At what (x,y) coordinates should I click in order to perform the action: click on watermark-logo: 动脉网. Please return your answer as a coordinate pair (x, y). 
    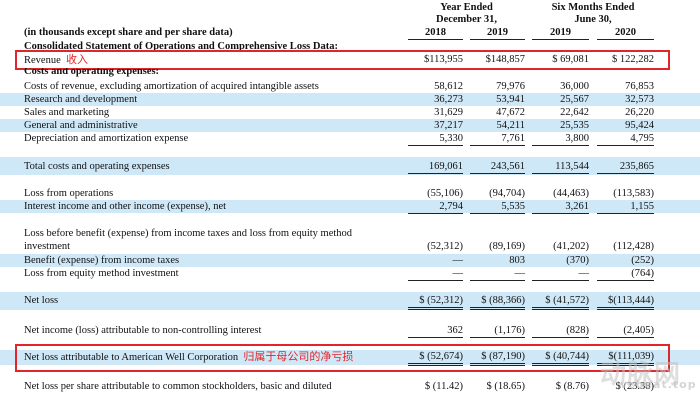
    Looking at the image, I should click on (641, 375).